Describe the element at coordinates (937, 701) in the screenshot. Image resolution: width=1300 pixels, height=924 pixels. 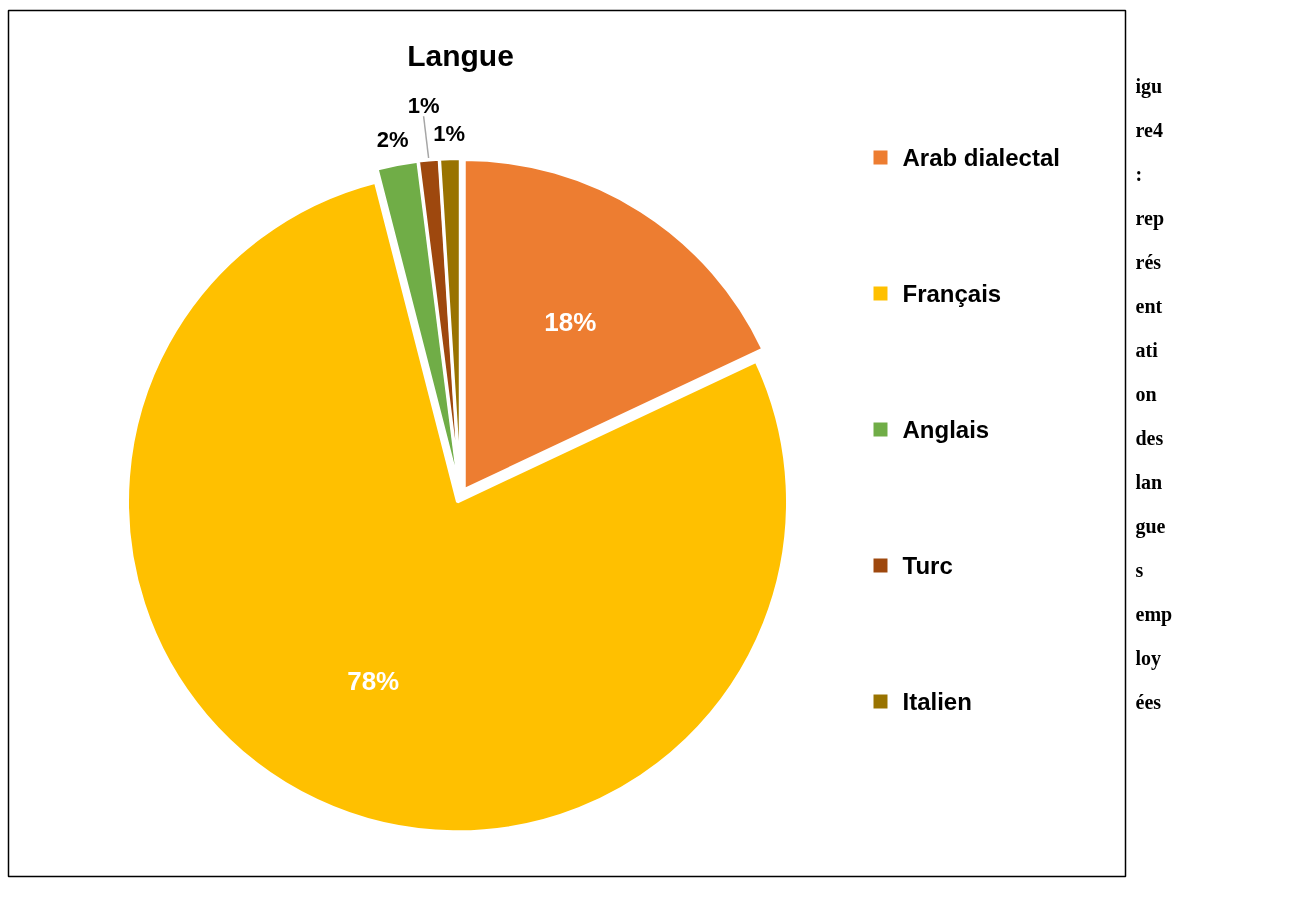
I see `legend-label: Italien` at that location.